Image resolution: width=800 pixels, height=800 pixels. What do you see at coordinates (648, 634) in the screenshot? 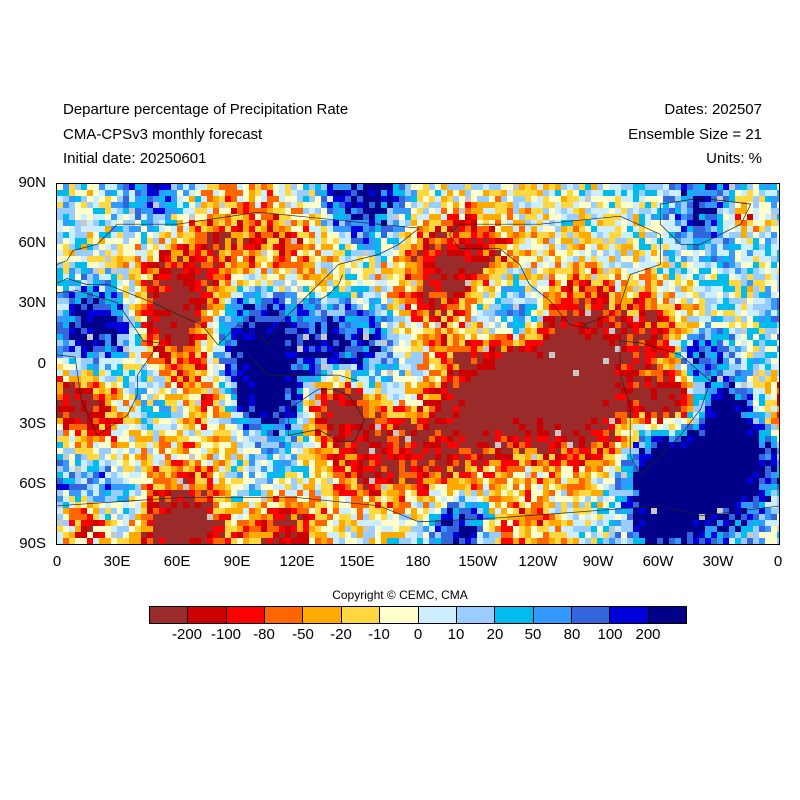
I see `colorbar-label: 200` at bounding box center [648, 634].